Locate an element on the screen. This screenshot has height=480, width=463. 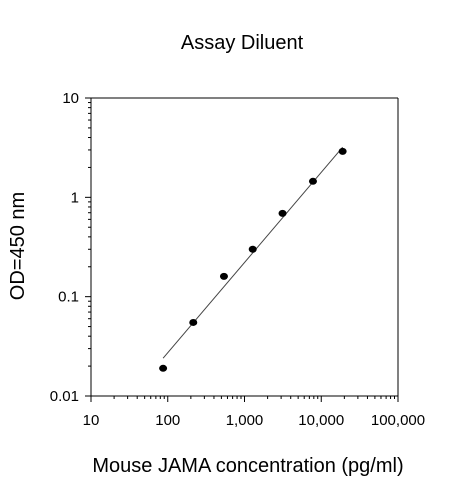
chart-title: Assay Diluent is located at coordinates (242, 43).